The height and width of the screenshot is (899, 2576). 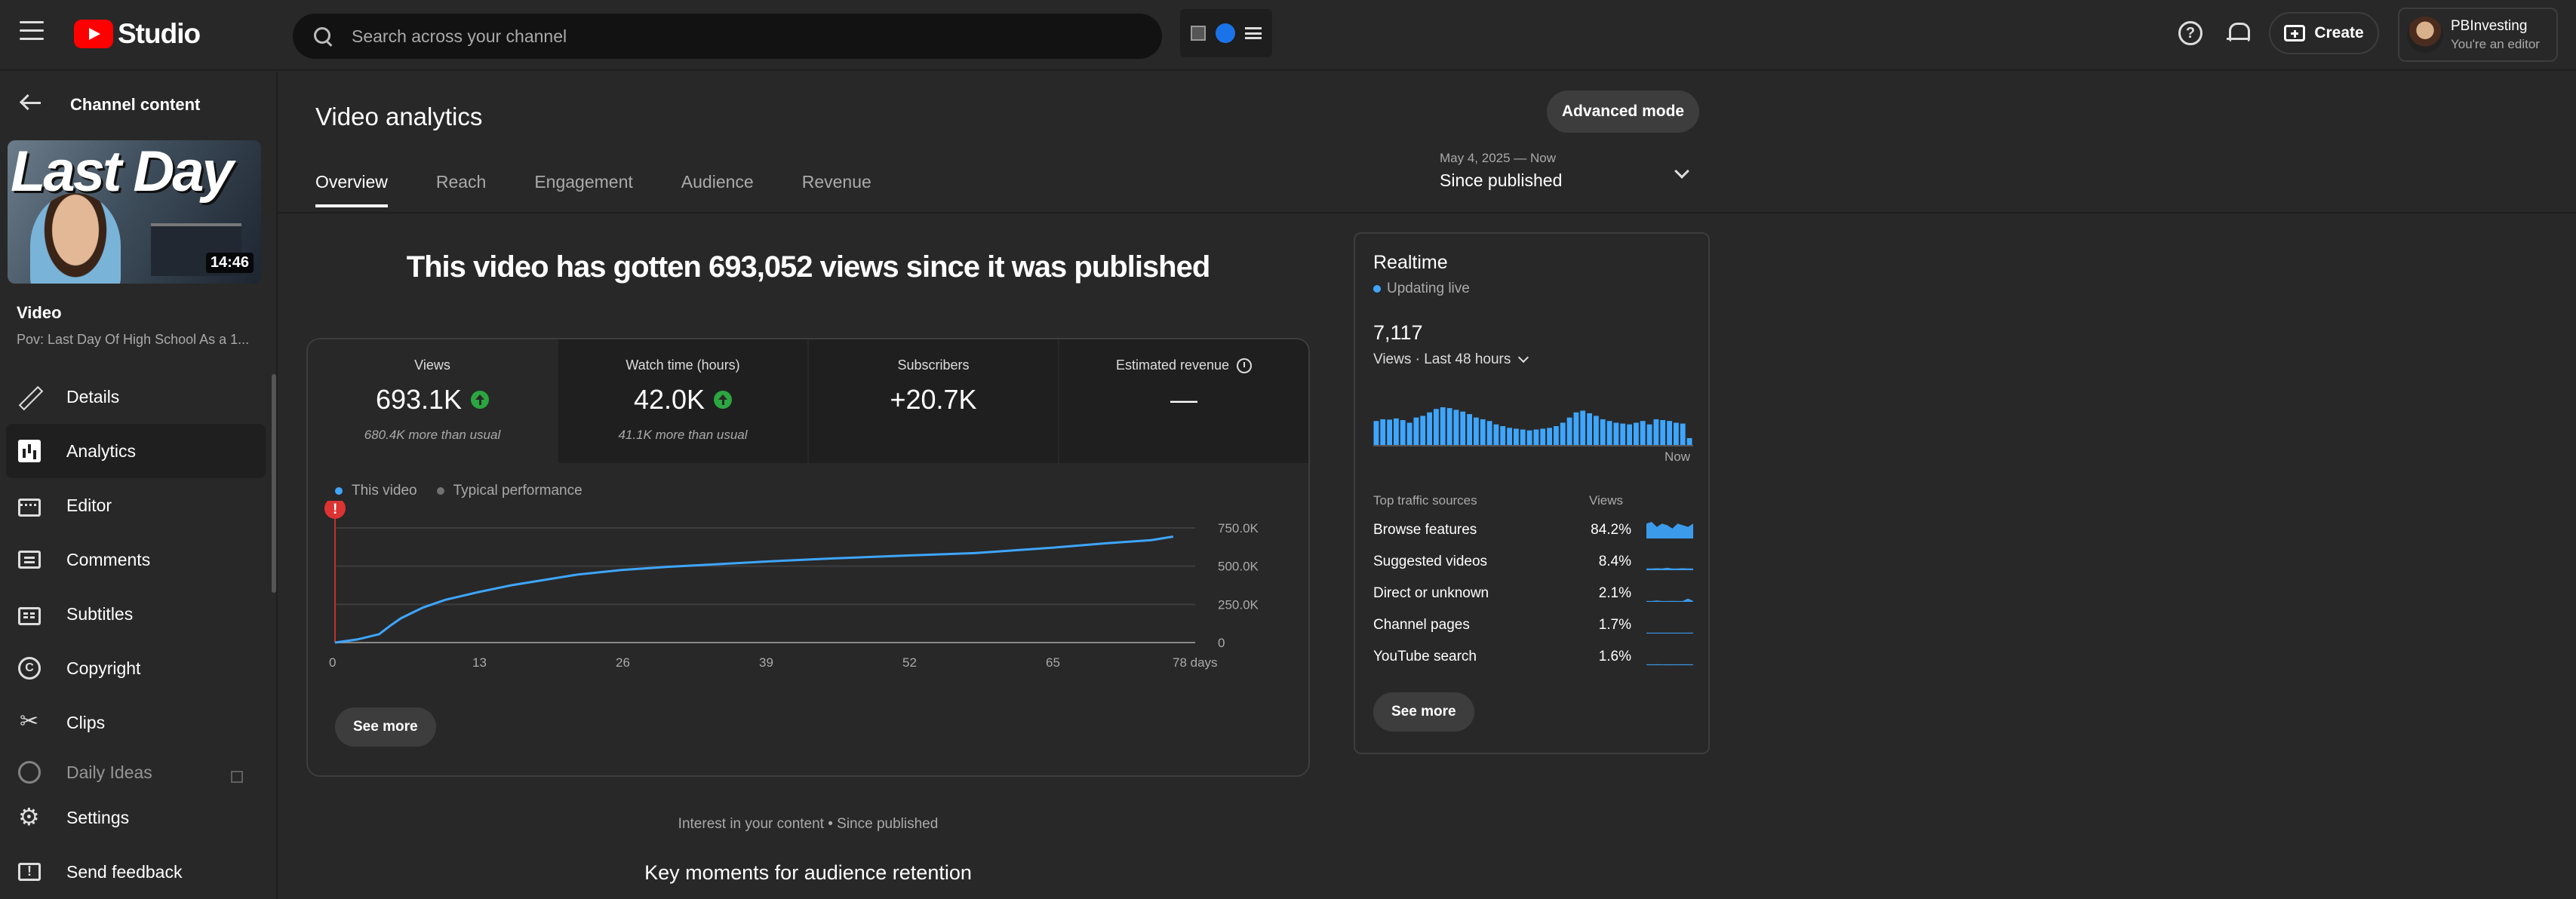 What do you see at coordinates (133, 872) in the screenshot?
I see `sidebar-item-send-feedback: Send feedback` at bounding box center [133, 872].